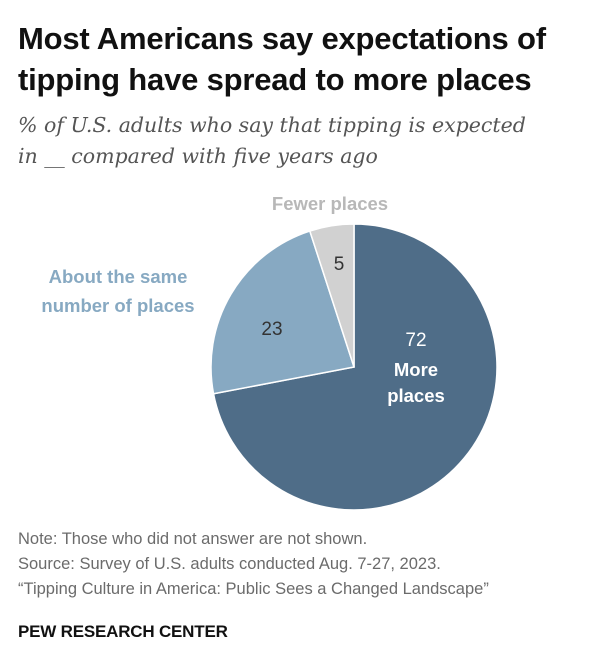 The width and height of the screenshot is (605, 654). I want to click on pie-value-label-0: 72, so click(415, 340).